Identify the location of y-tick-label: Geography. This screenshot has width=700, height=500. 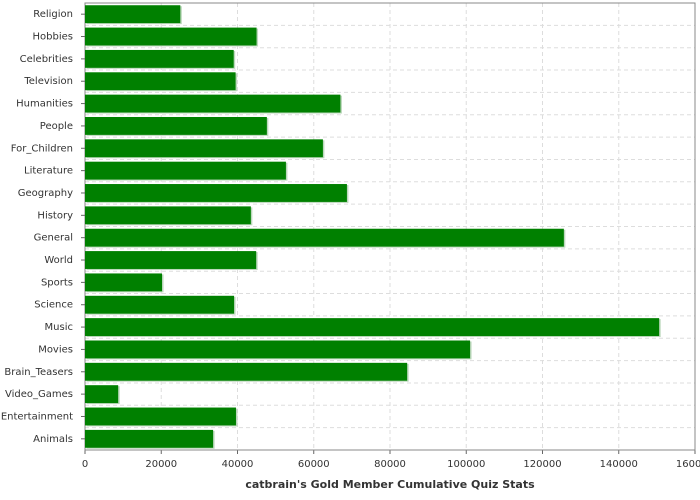
(45, 193).